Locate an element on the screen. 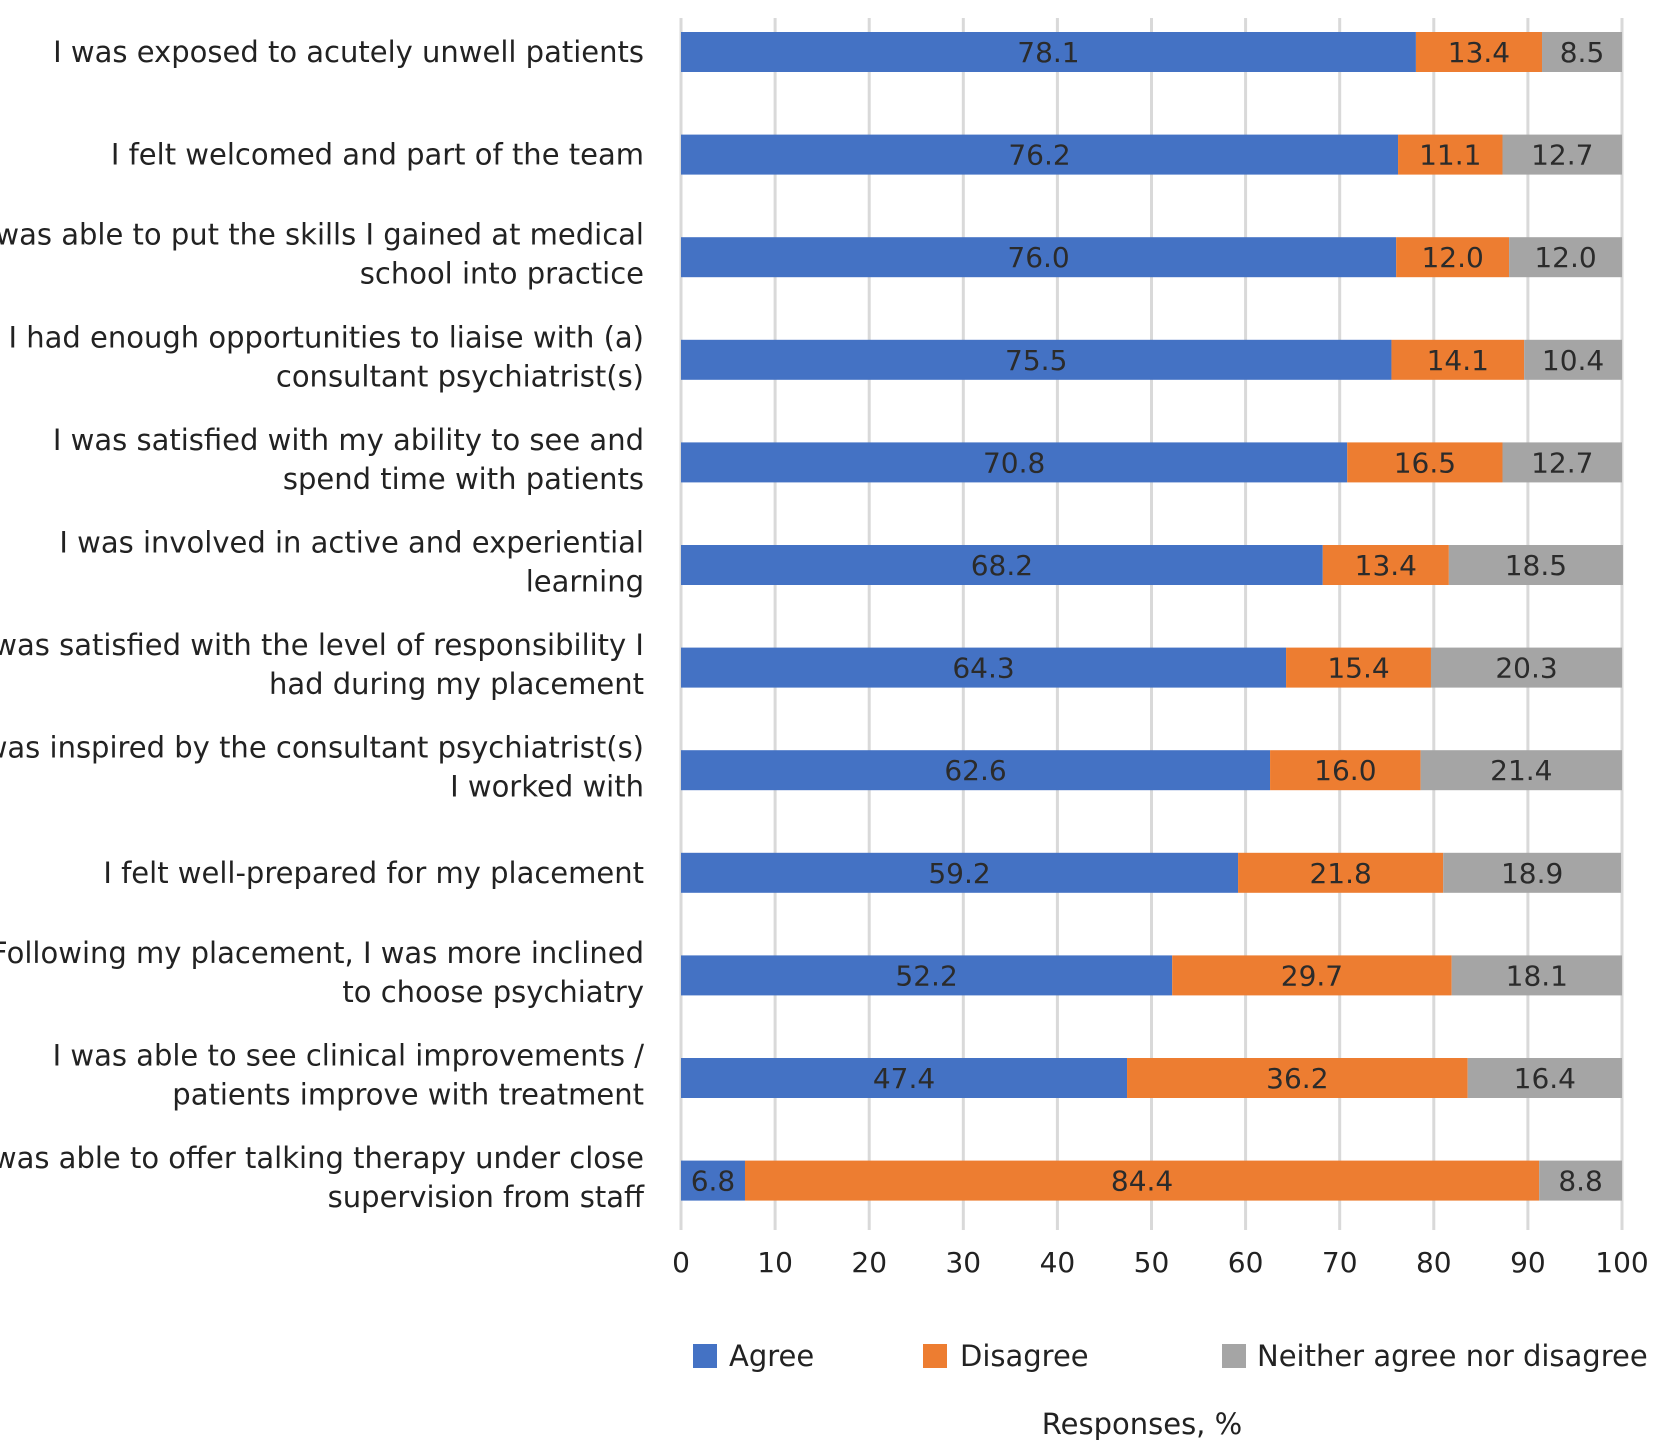 The image size is (1658, 1442). data-label-disagree-7: 16.0 is located at coordinates (1345, 770).